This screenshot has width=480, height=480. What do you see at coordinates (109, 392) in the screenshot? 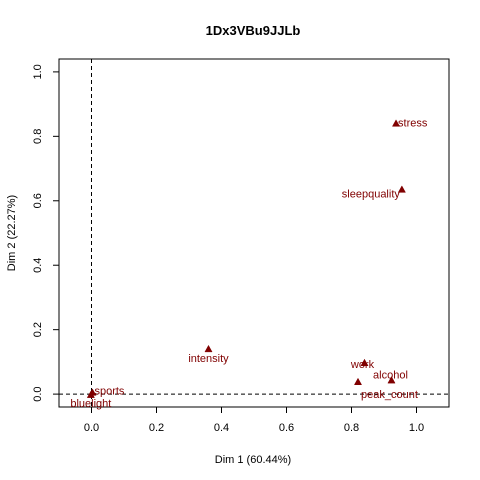
I see `point-label-sports: sports` at bounding box center [109, 392].